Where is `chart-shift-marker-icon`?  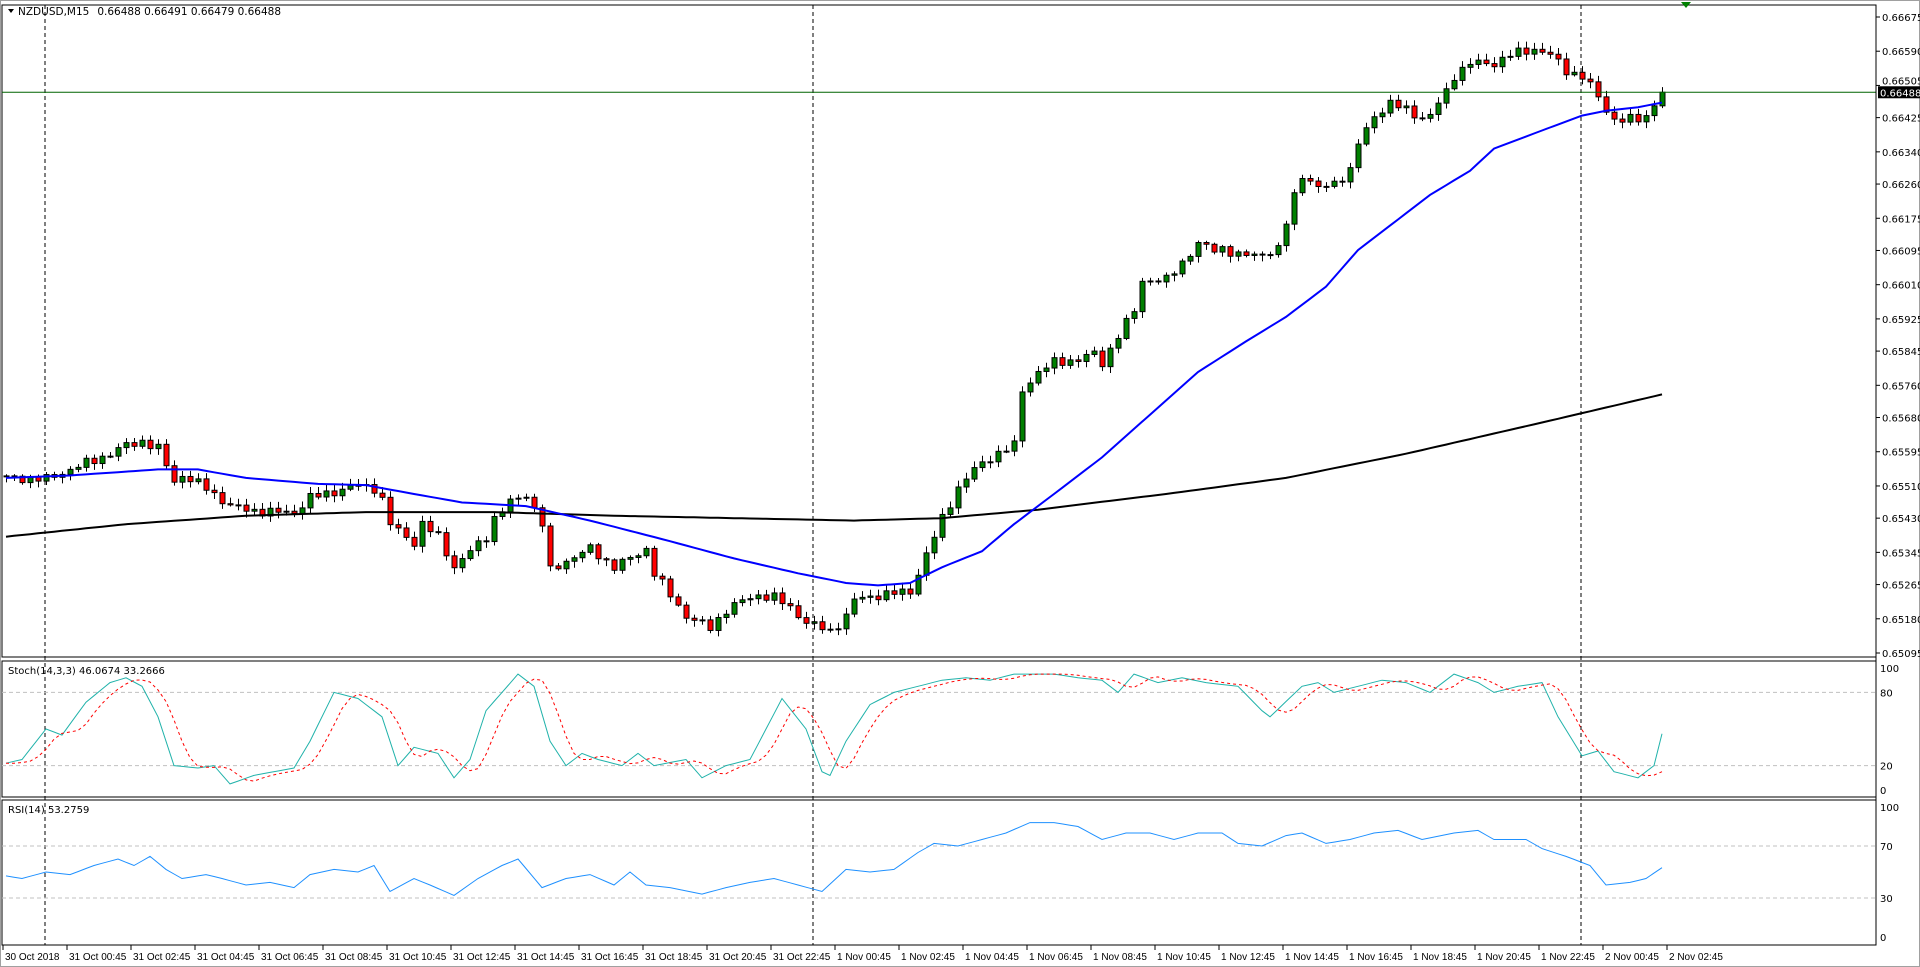 chart-shift-marker-icon is located at coordinates (1686, 5).